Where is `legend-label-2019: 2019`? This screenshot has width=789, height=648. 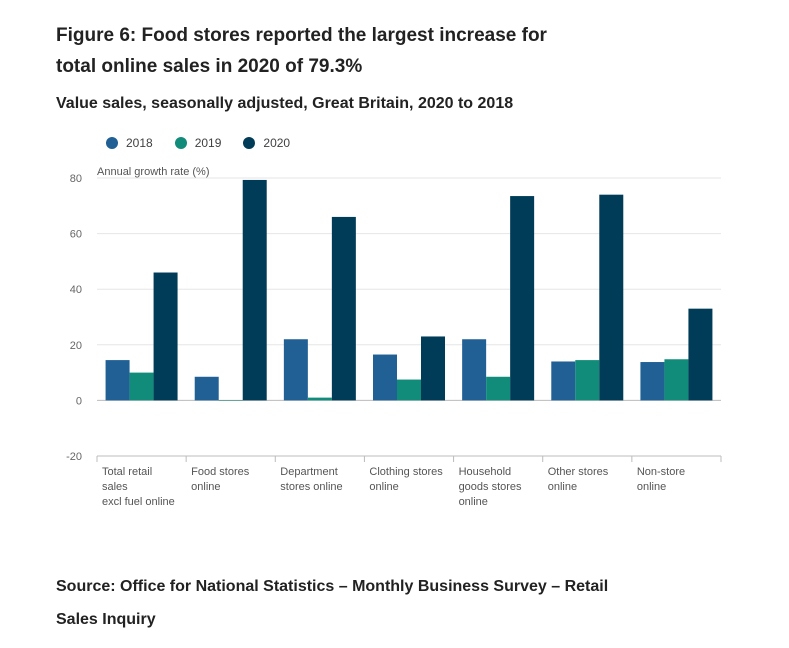 legend-label-2019: 2019 is located at coordinates (208, 143).